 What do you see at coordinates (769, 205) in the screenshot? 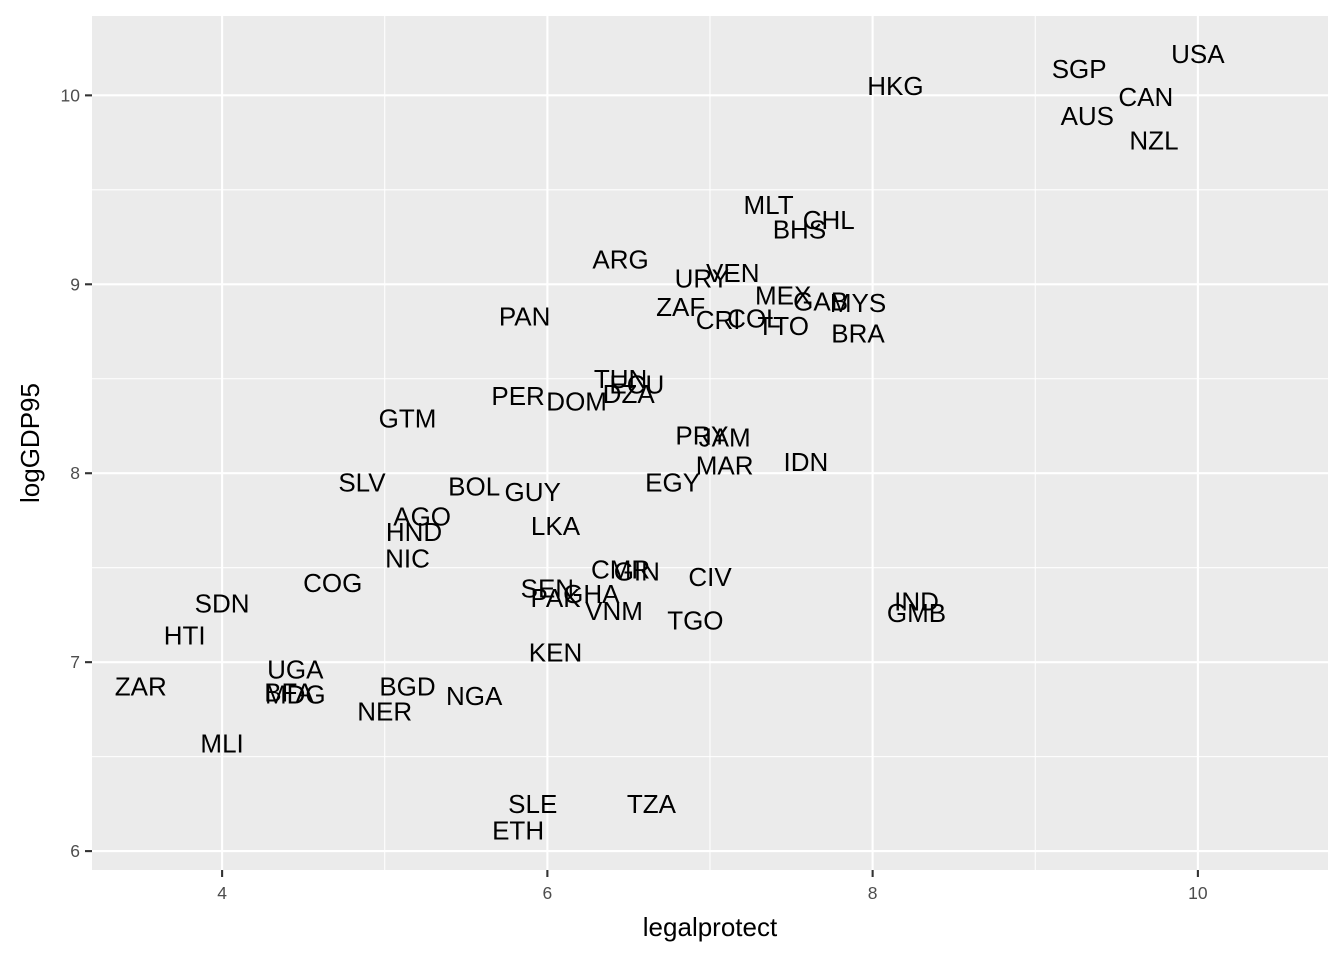
I see `point-label-mlt: MLT` at bounding box center [769, 205].